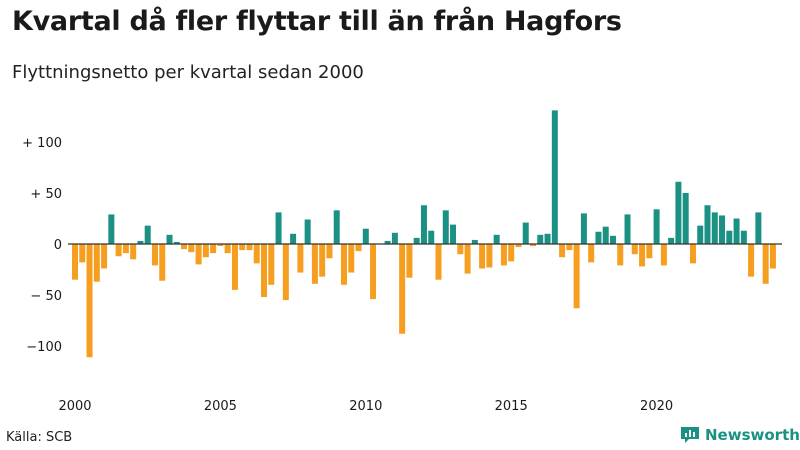  I want to click on y-tick-label: 0, so click(58, 245).